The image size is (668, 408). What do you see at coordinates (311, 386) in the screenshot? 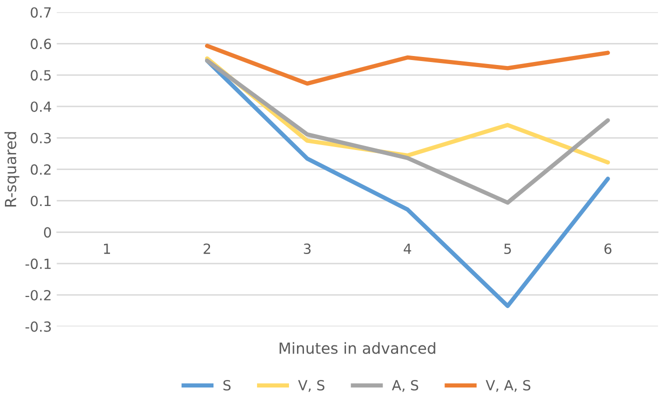
I see `legend-label: V, S` at bounding box center [311, 386].